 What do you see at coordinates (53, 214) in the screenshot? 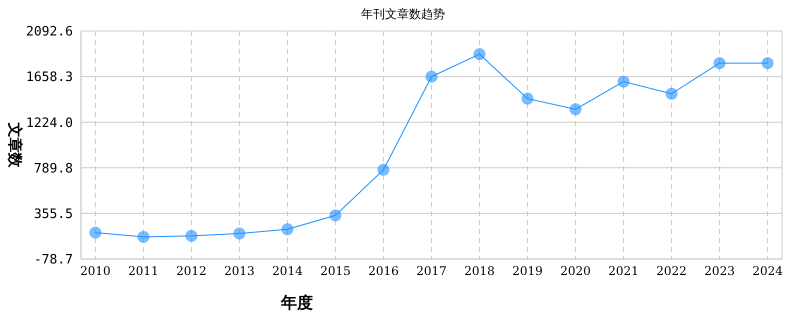
I see `y-tick-label: 355.5` at bounding box center [53, 214].